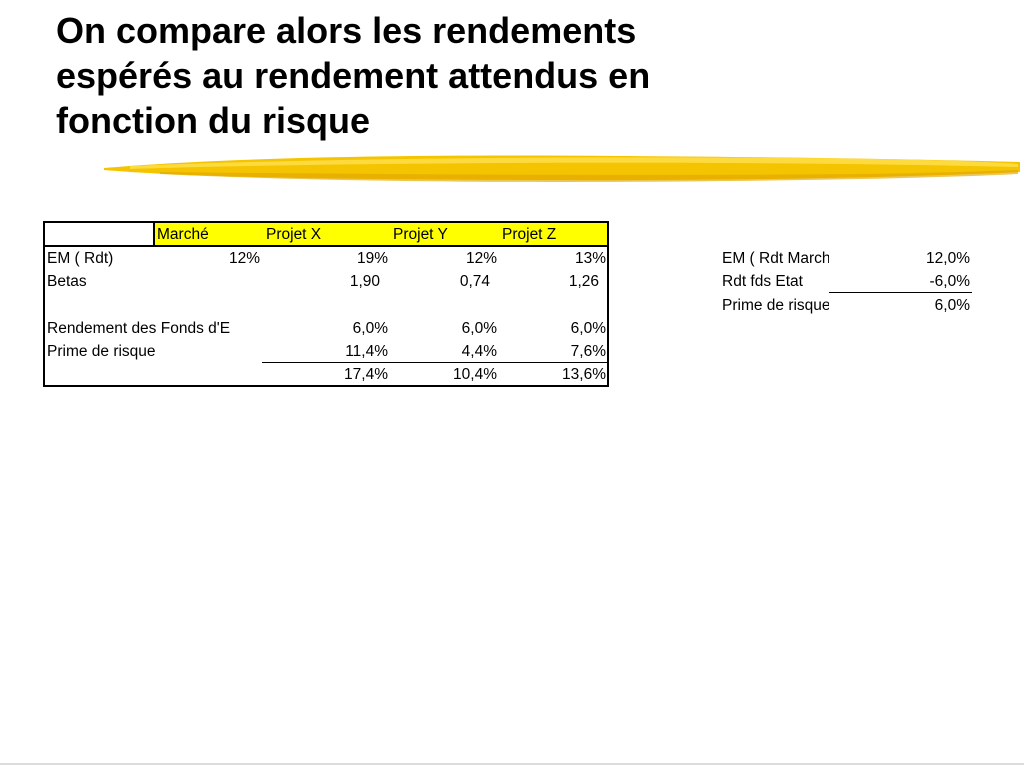 This screenshot has height=768, width=1024. I want to click on row-label: EM ( Rdt), so click(80, 258).